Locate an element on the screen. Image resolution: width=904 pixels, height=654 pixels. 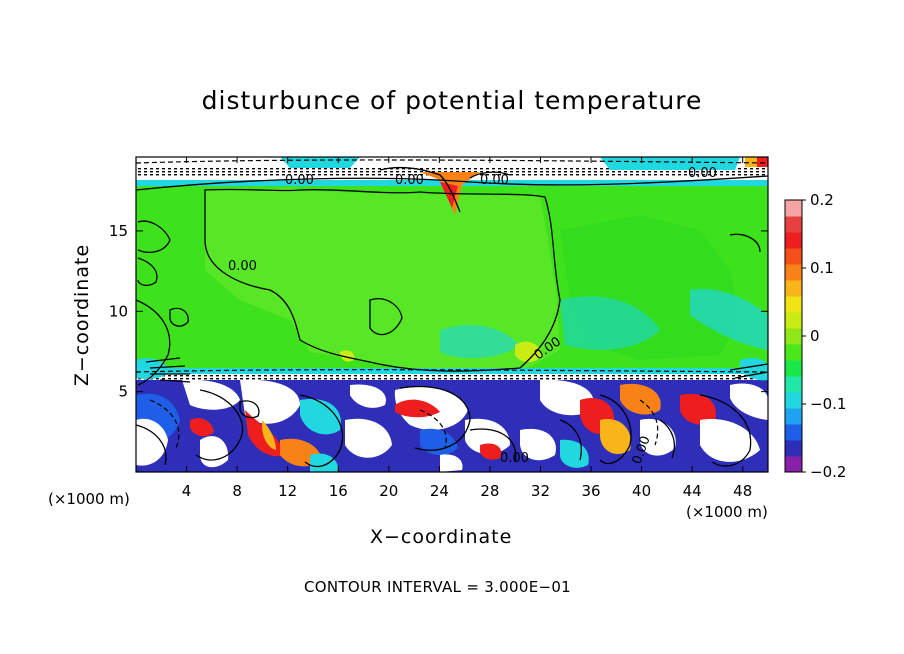
top-red-patch is located at coordinates (762, 162).